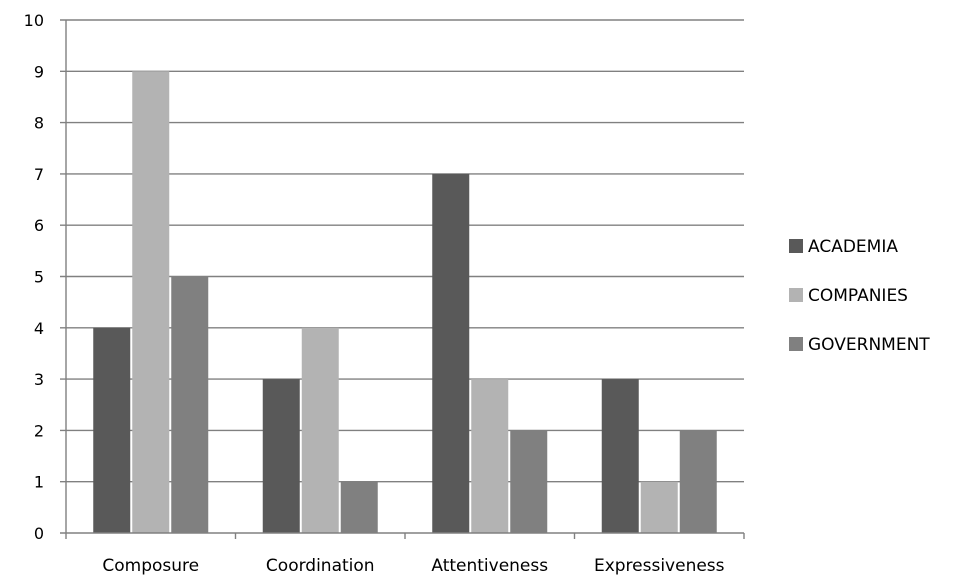 The width and height of the screenshot is (969, 580). I want to click on bar-companies-coordination, so click(320, 430).